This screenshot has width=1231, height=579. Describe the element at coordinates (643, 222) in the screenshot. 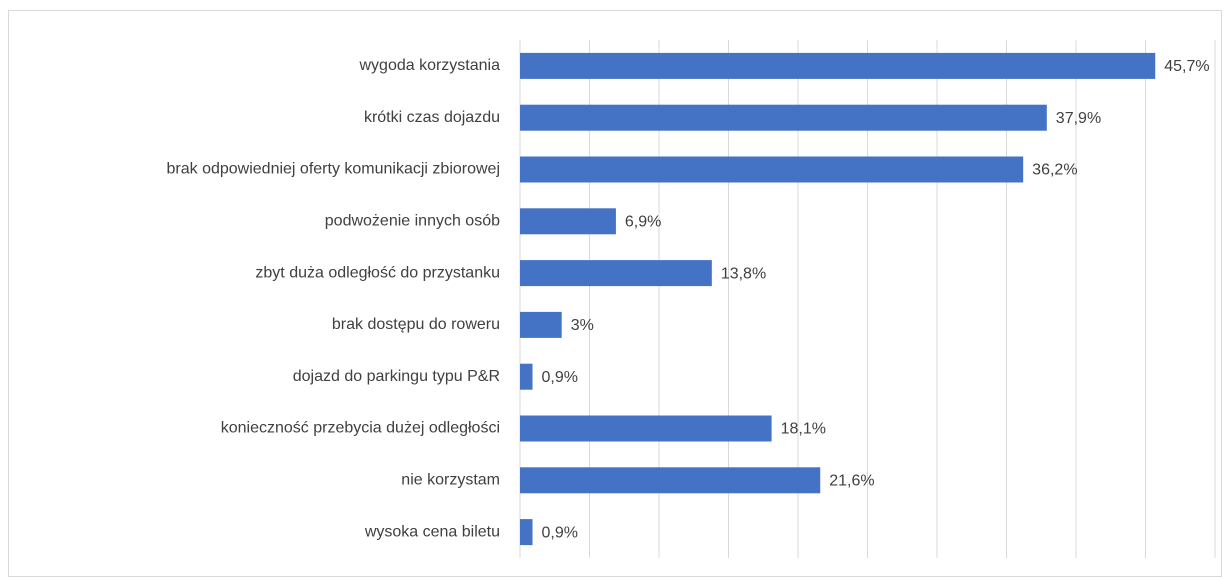

I see `value-label: 6,9%` at that location.